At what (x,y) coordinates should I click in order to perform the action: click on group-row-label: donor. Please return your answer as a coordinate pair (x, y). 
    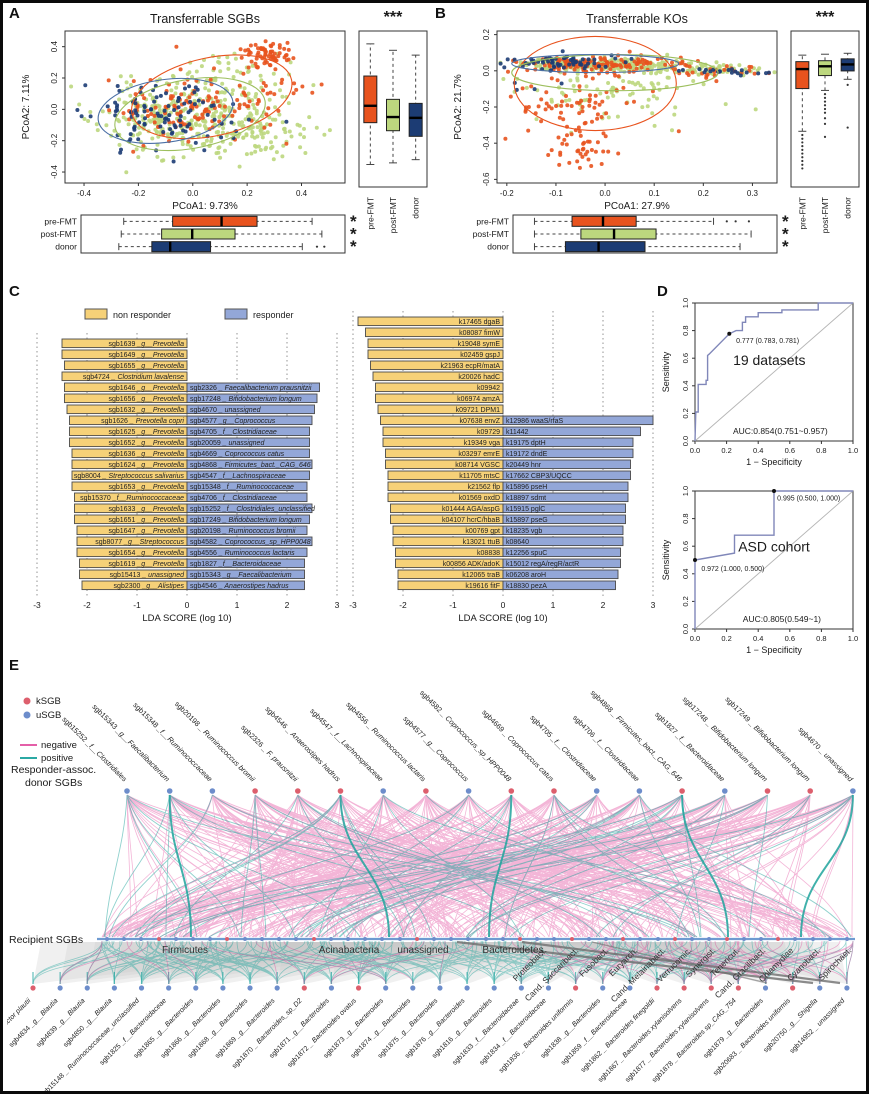
    Looking at the image, I should click on (498, 247).